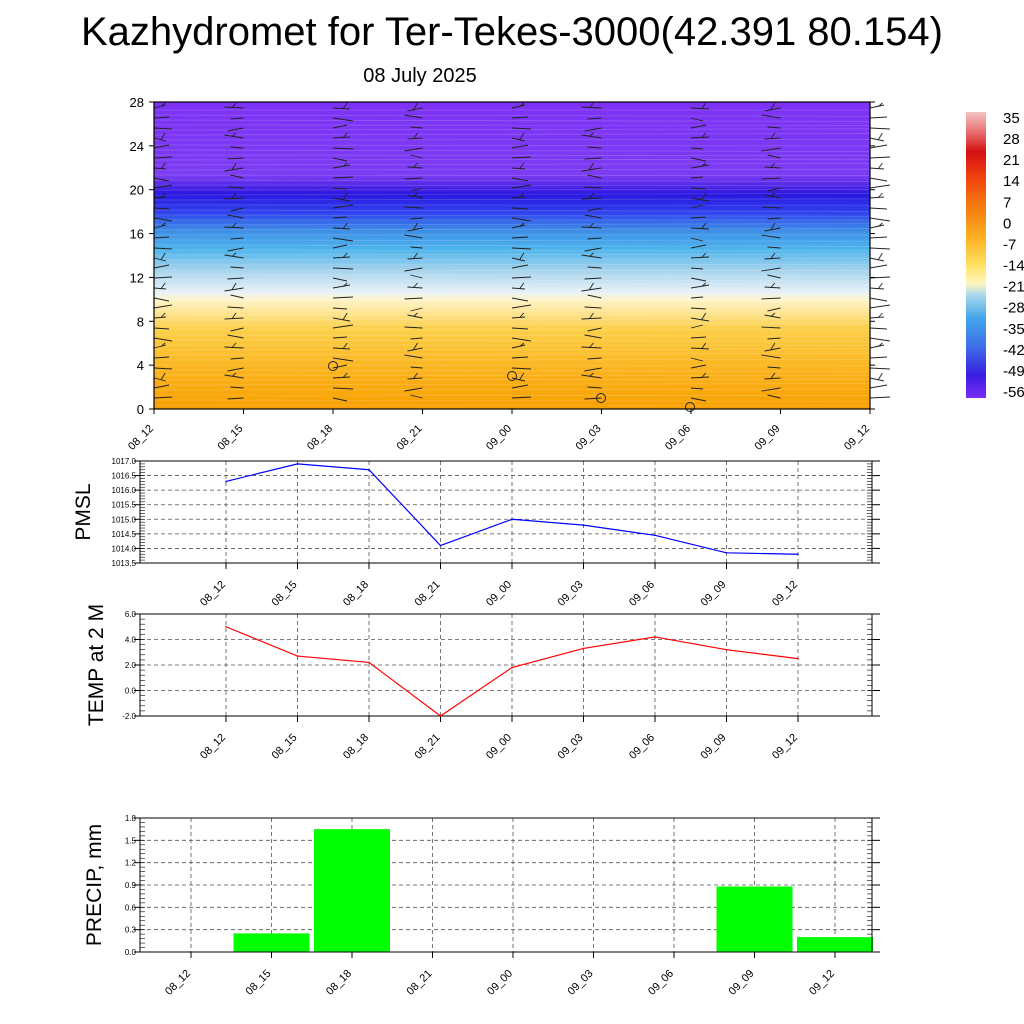 The height and width of the screenshot is (1024, 1024). I want to click on y-tick-label: 0.3, so click(131, 930).